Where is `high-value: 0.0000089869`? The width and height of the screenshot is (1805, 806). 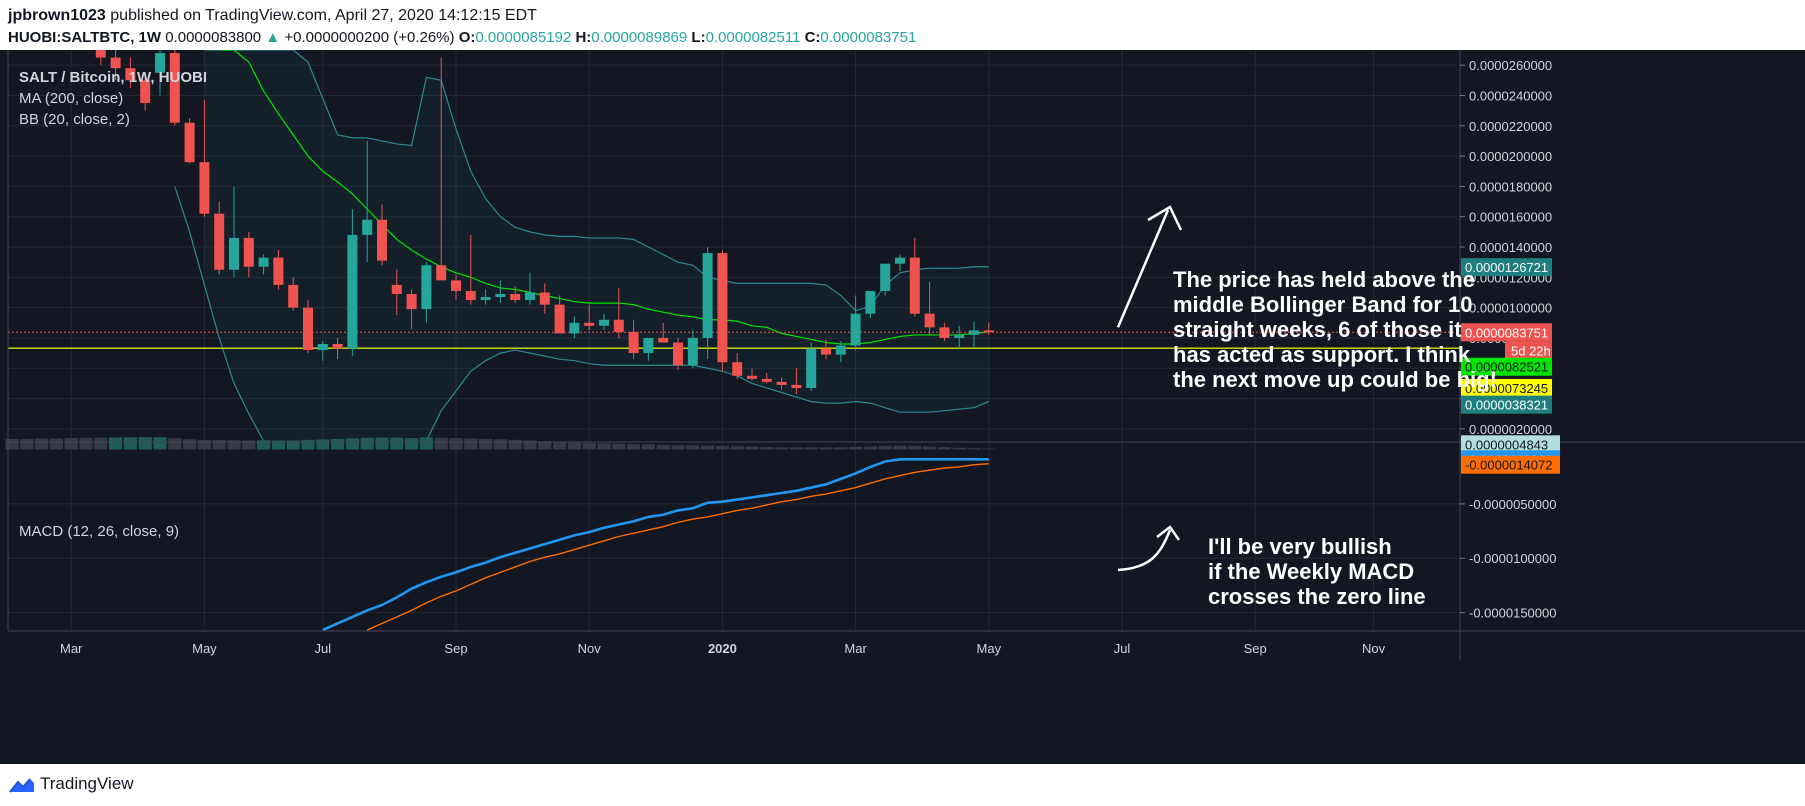 high-value: 0.0000089869 is located at coordinates (639, 37).